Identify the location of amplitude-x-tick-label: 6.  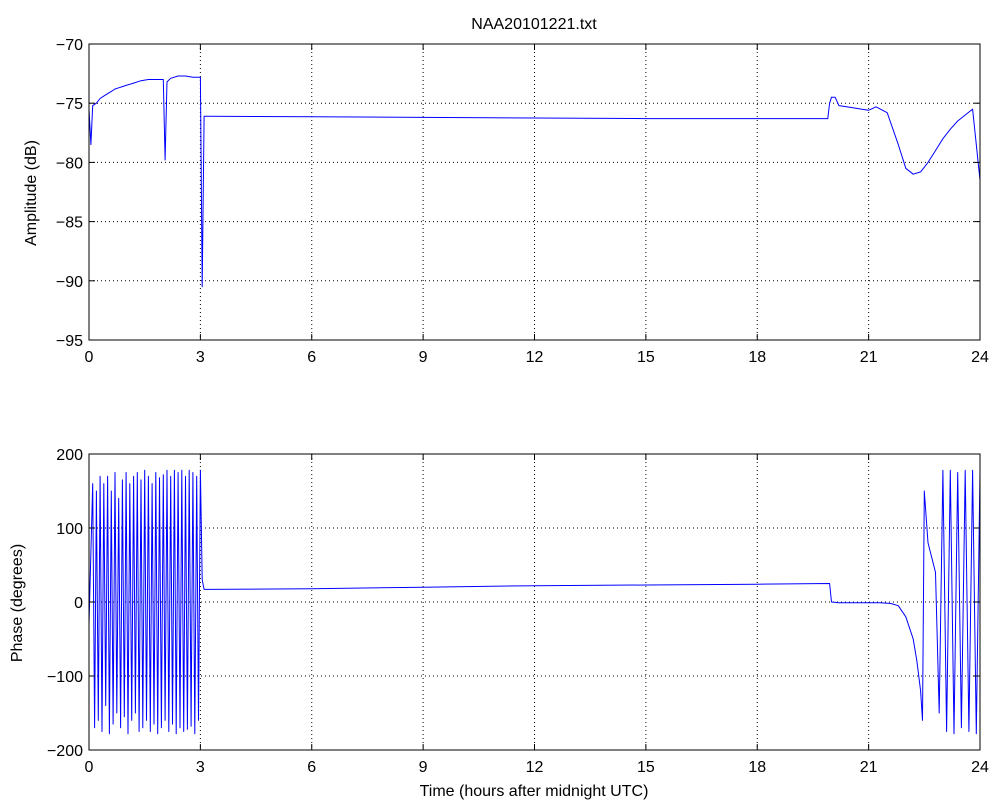
(311, 357).